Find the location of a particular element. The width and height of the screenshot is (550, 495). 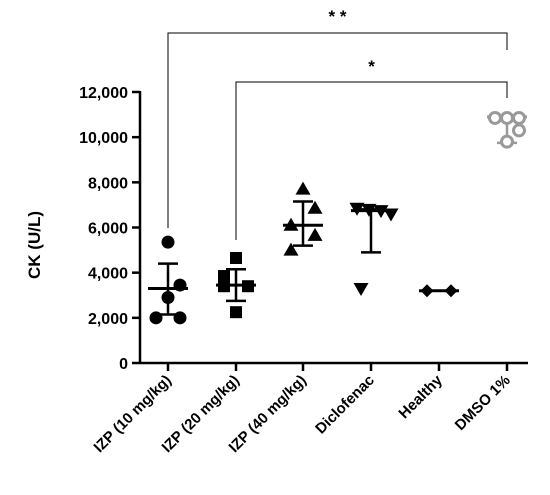

y-axis-label: CK (U/L) is located at coordinates (34, 245).